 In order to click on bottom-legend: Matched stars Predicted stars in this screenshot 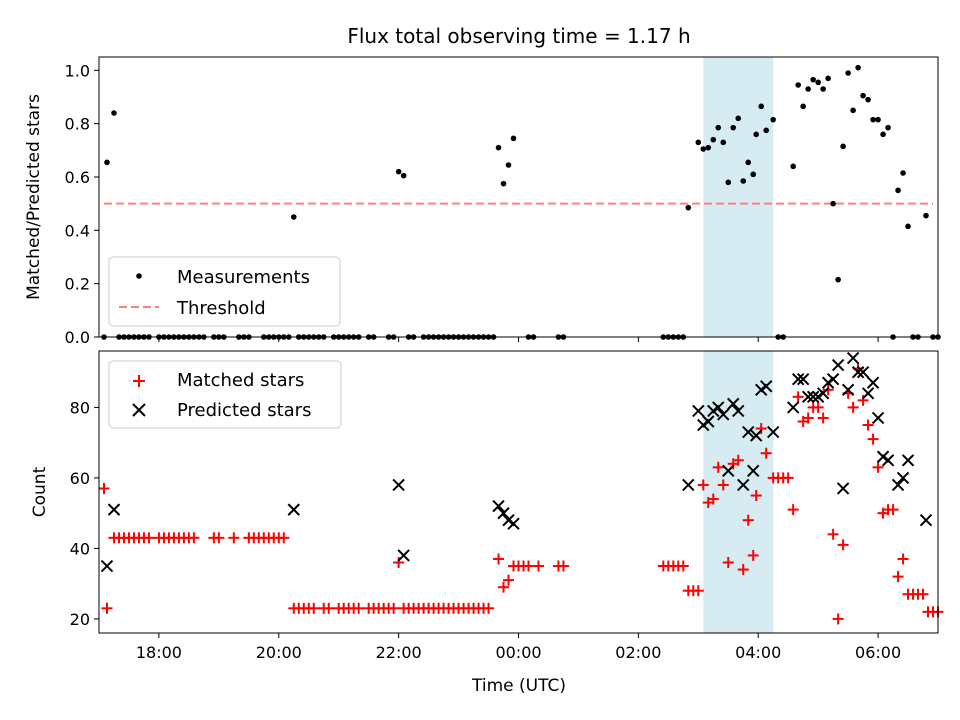, I will do `click(225, 394)`.